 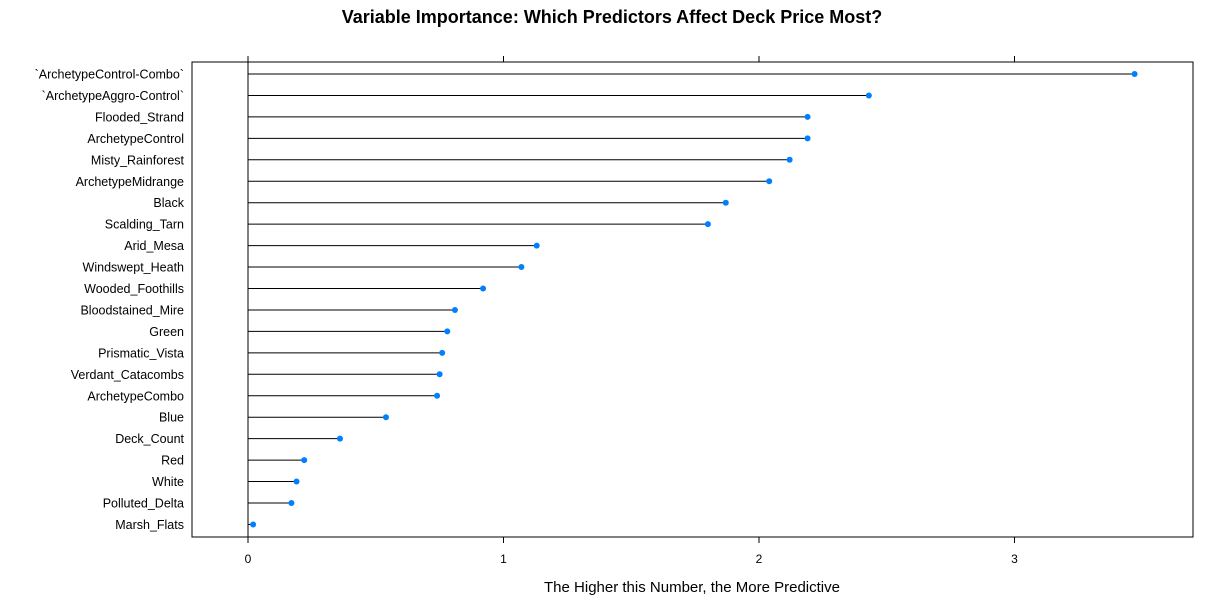 What do you see at coordinates (166, 332) in the screenshot?
I see `category-label: Green` at bounding box center [166, 332].